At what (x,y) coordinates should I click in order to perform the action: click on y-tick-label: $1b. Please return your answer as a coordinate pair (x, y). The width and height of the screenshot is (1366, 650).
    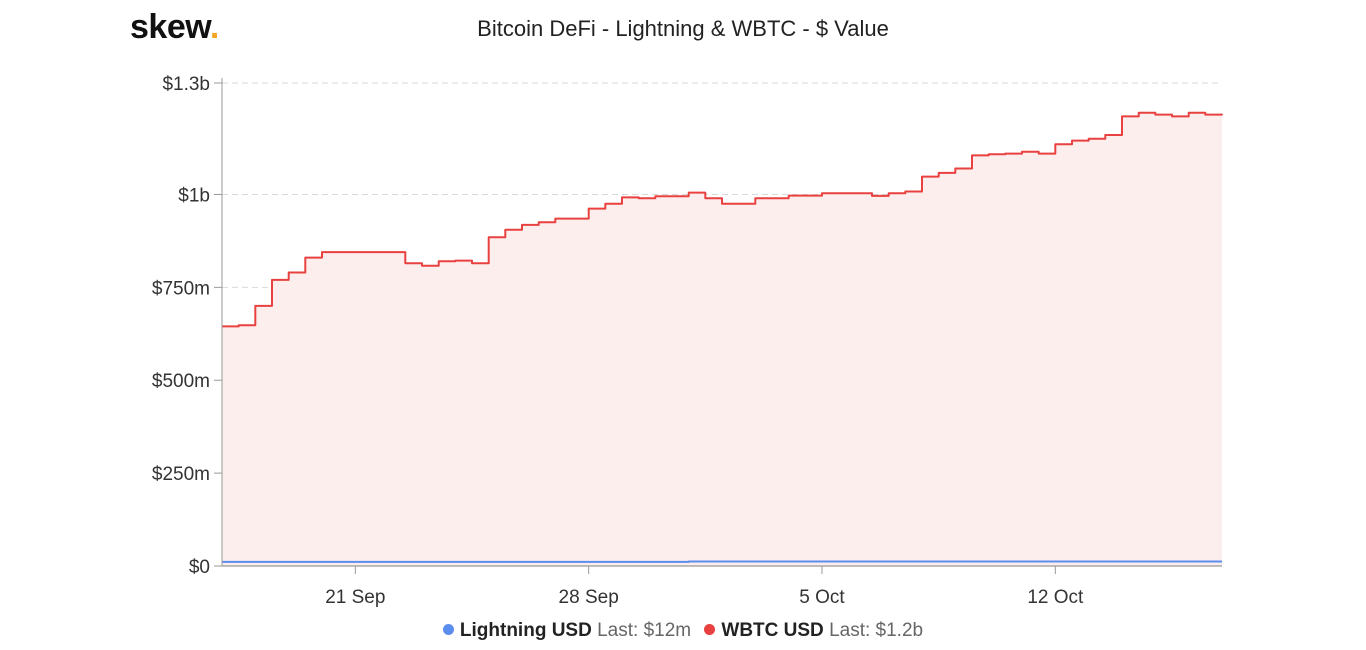
    Looking at the image, I should click on (194, 195).